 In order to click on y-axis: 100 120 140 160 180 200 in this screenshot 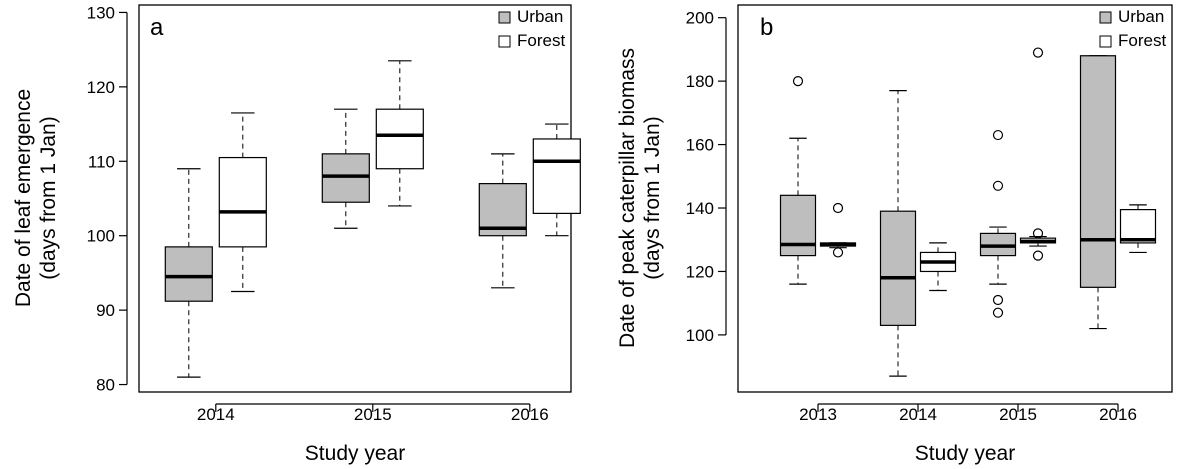, I will do `click(706, 177)`.